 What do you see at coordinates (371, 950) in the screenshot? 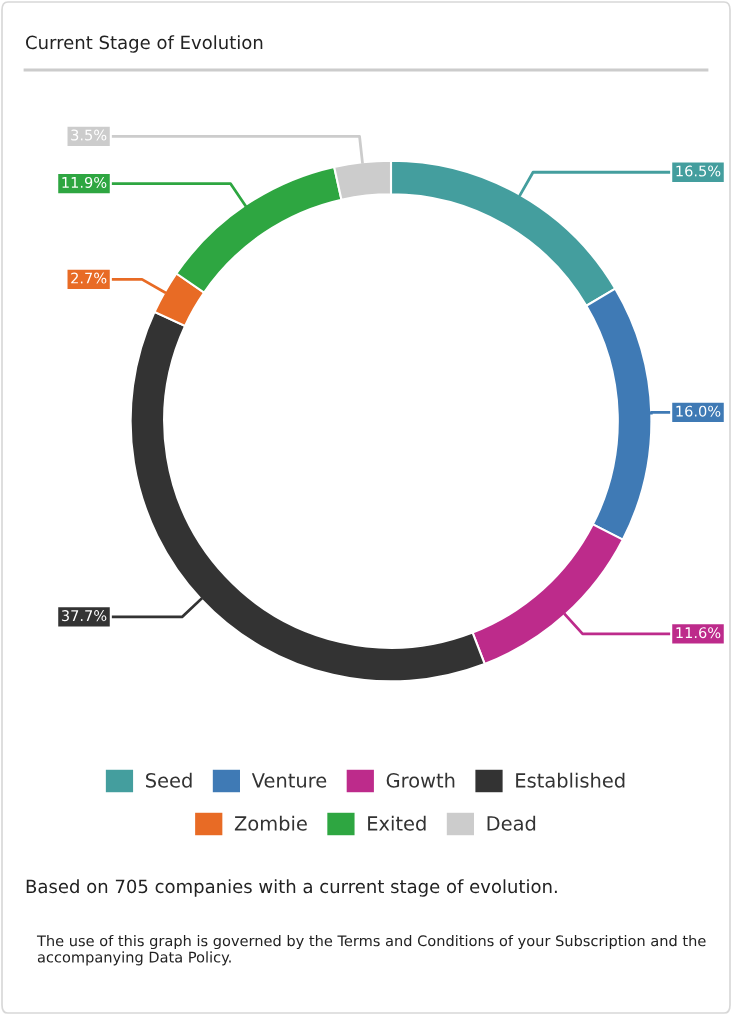
I see `text: The use of this graph is governed by the Terms and Conditions of your Subscription and the accompanying Data Policy.` at bounding box center [371, 950].